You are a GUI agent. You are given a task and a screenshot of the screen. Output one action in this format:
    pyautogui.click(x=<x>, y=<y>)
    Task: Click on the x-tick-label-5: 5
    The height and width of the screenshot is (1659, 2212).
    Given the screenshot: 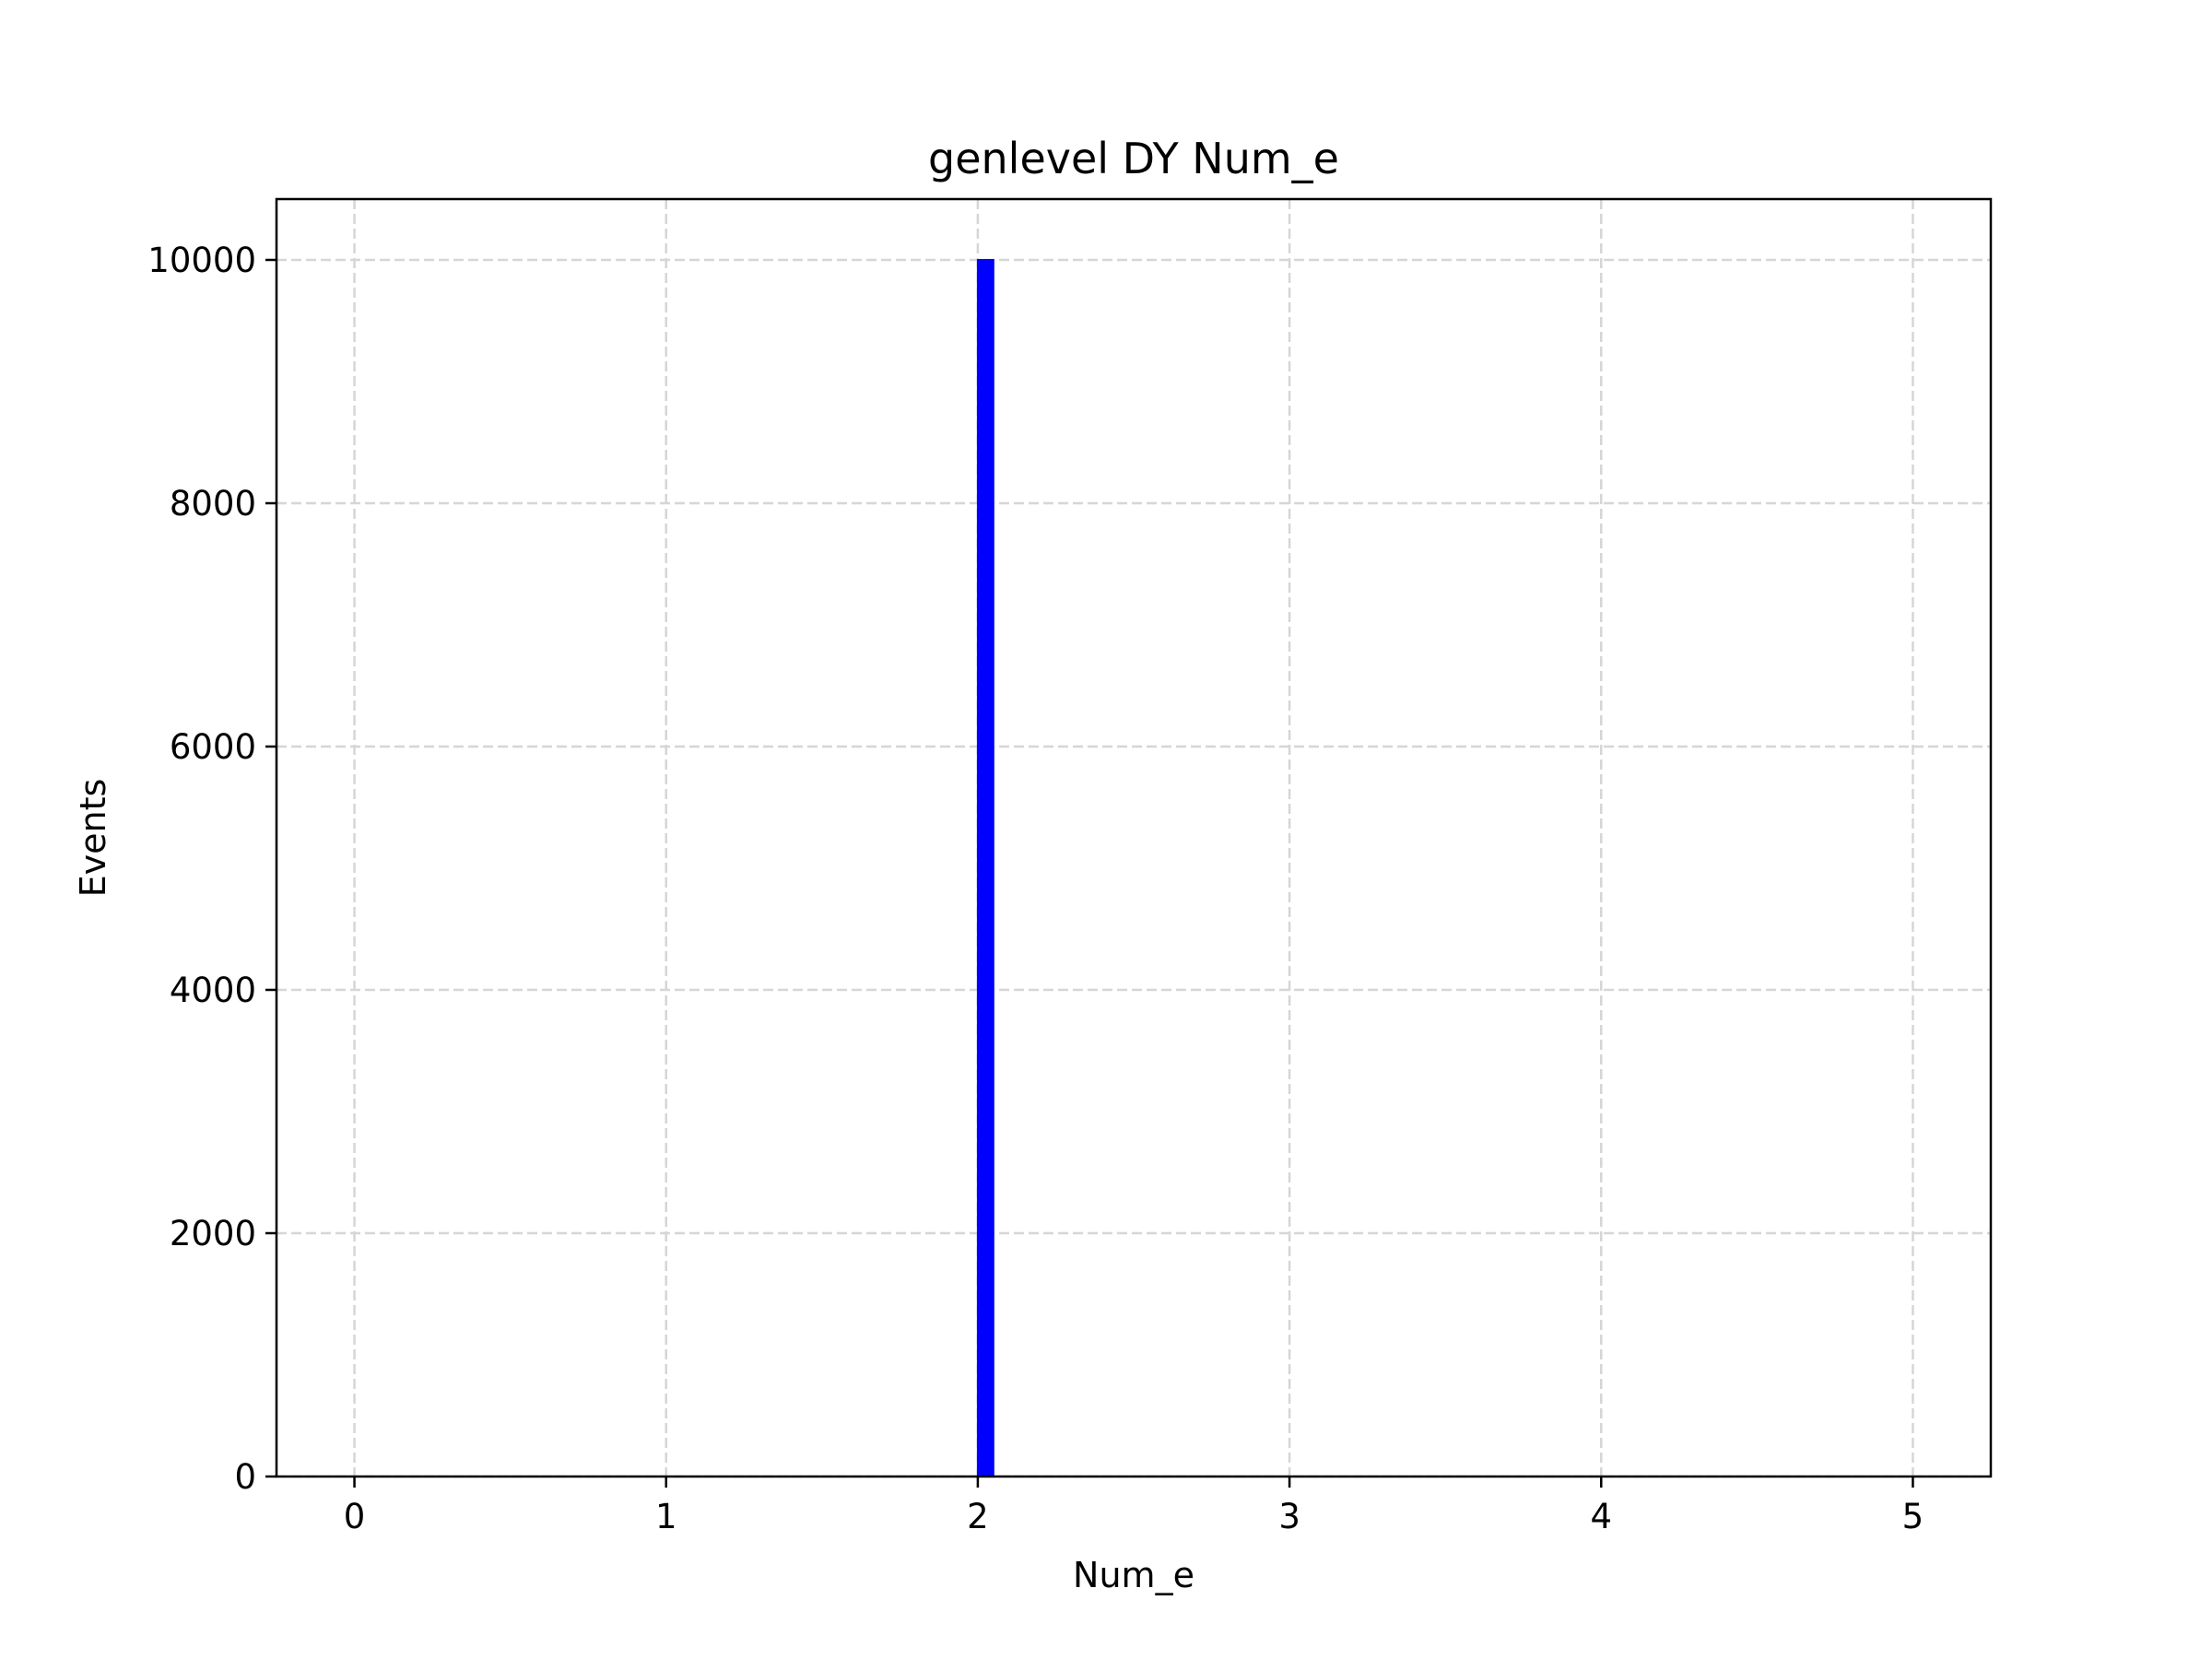 What is the action you would take?
    pyautogui.click(x=1913, y=1516)
    